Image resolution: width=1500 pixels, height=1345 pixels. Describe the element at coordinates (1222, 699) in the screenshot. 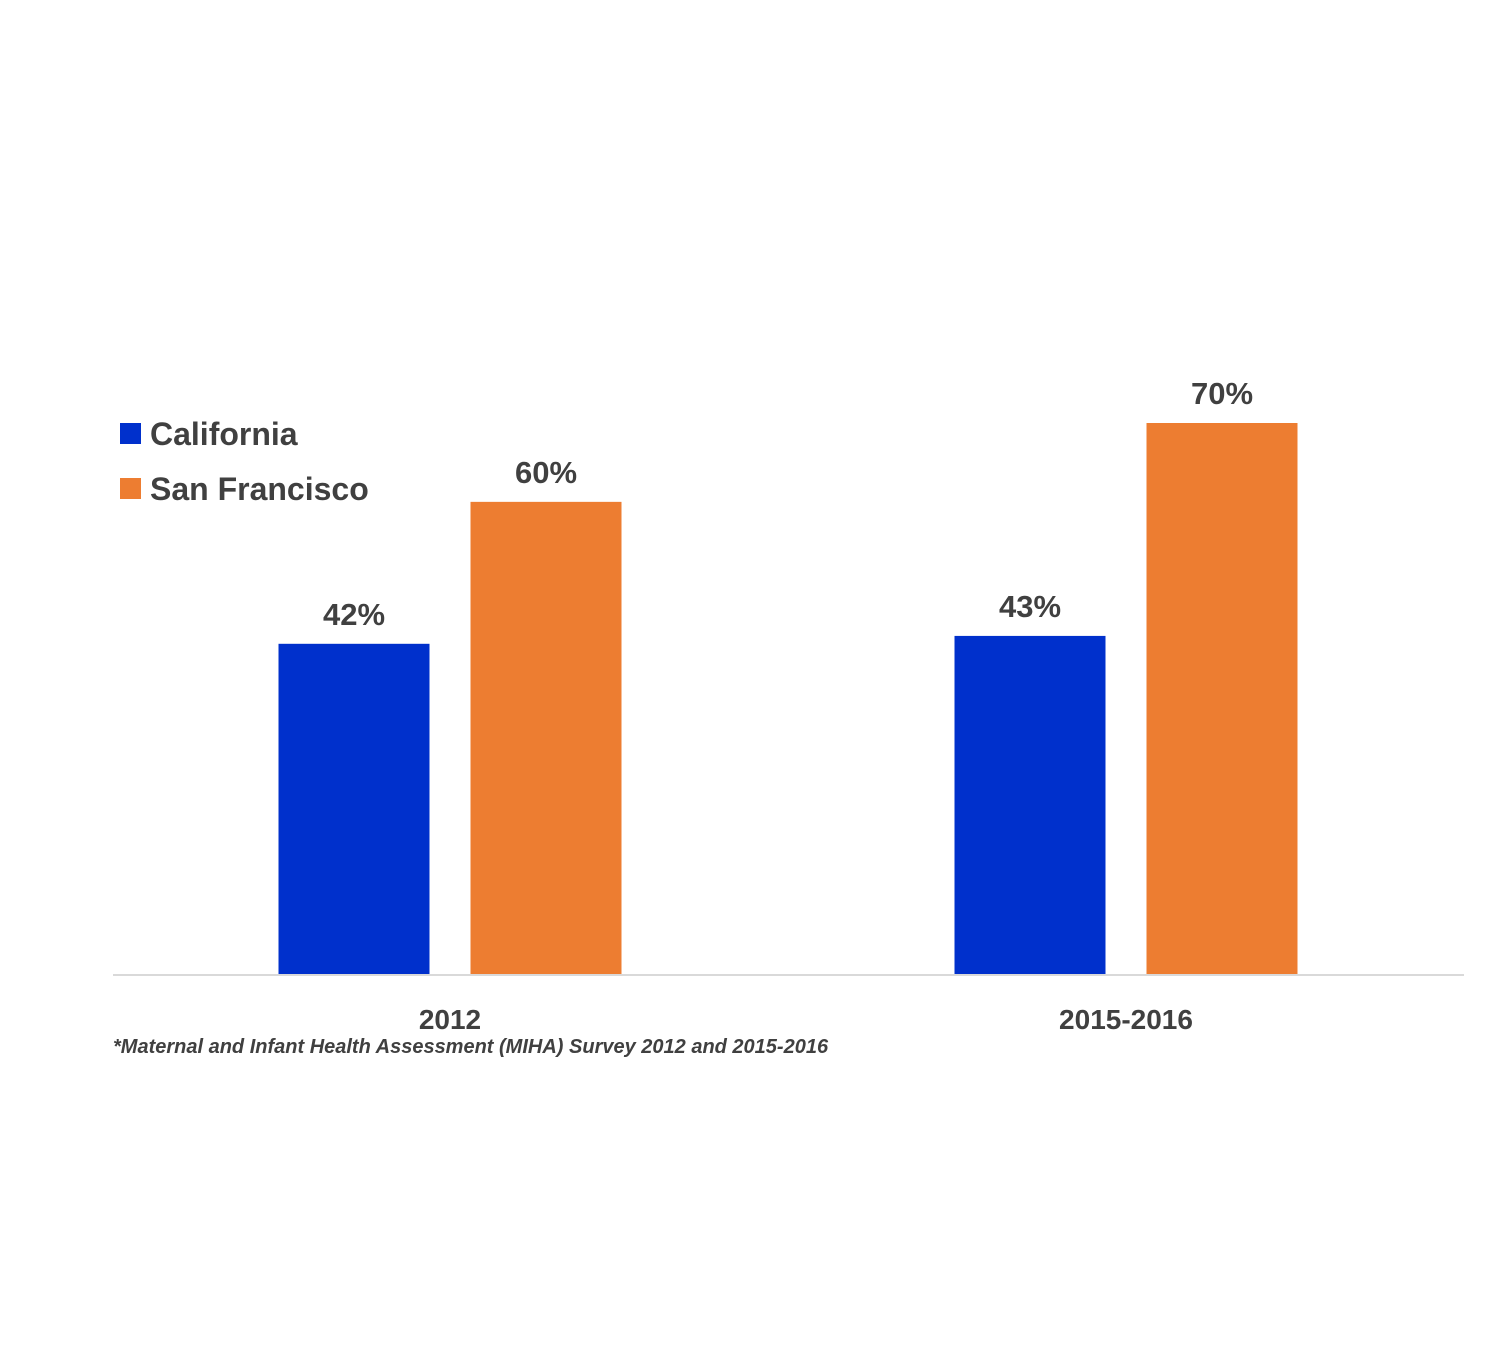

I see `bar-san-francisco-2015-2016` at that location.